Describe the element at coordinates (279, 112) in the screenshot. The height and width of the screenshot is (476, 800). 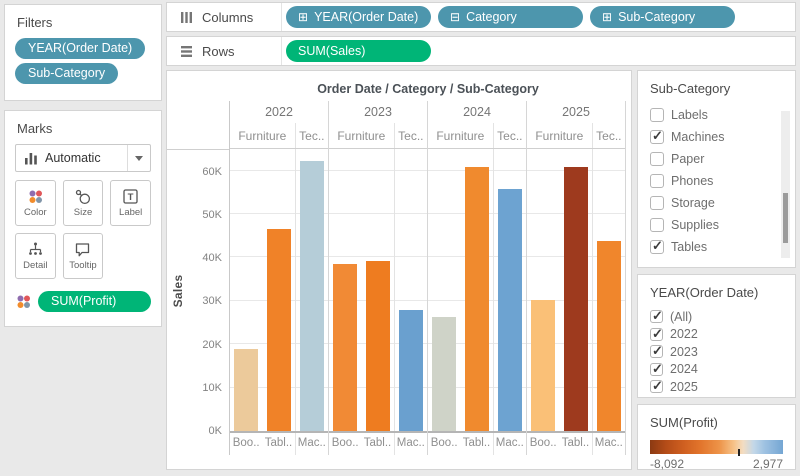
I see `year-header-2022: 2022` at that location.